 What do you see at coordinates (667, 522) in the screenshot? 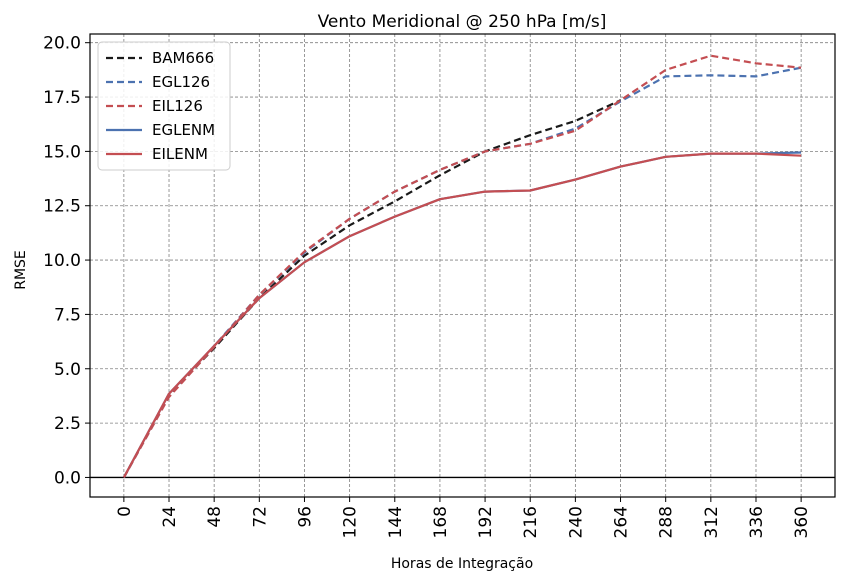
I see `x-tick-label: 288` at bounding box center [667, 522].